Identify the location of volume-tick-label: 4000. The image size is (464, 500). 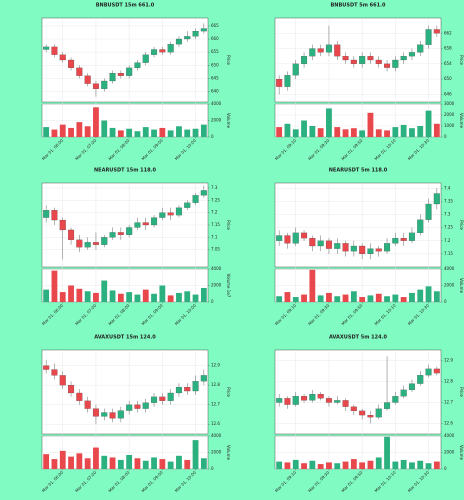
(449, 435).